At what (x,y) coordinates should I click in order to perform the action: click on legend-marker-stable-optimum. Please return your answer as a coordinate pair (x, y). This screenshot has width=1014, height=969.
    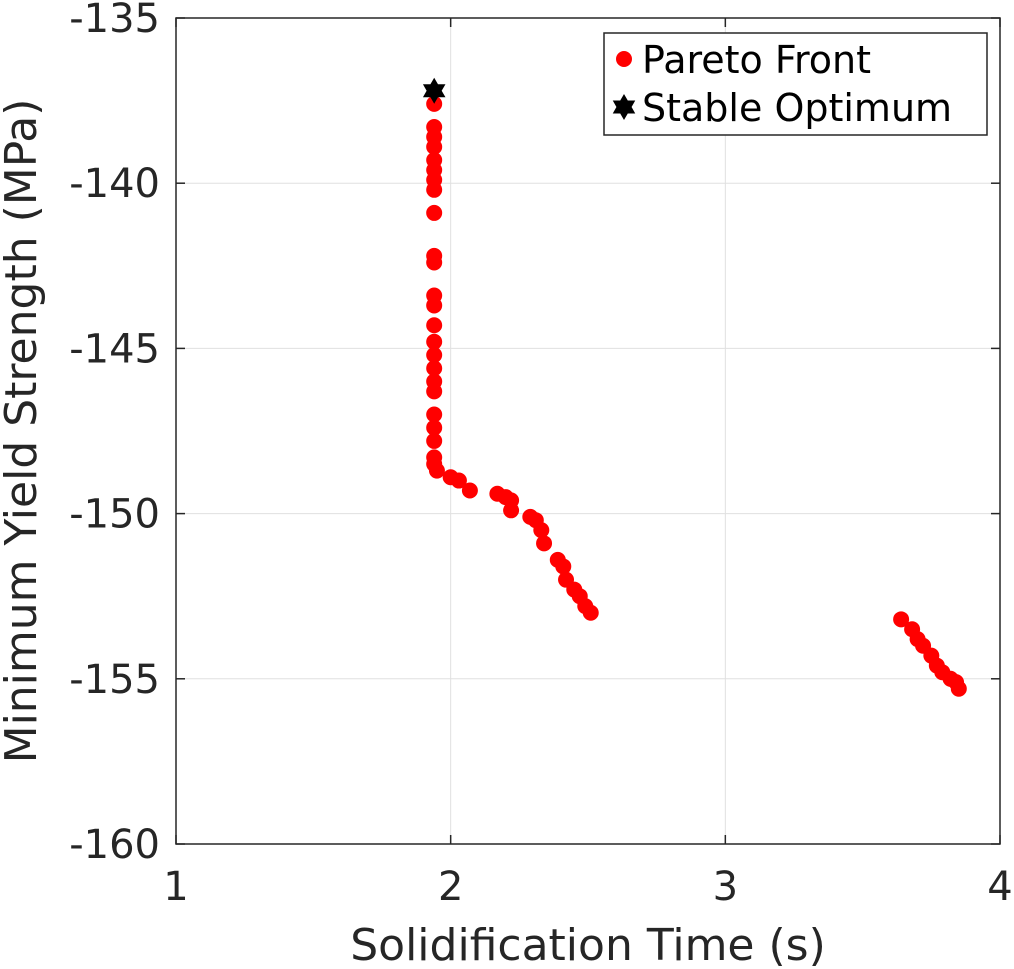
    Looking at the image, I should click on (624, 107).